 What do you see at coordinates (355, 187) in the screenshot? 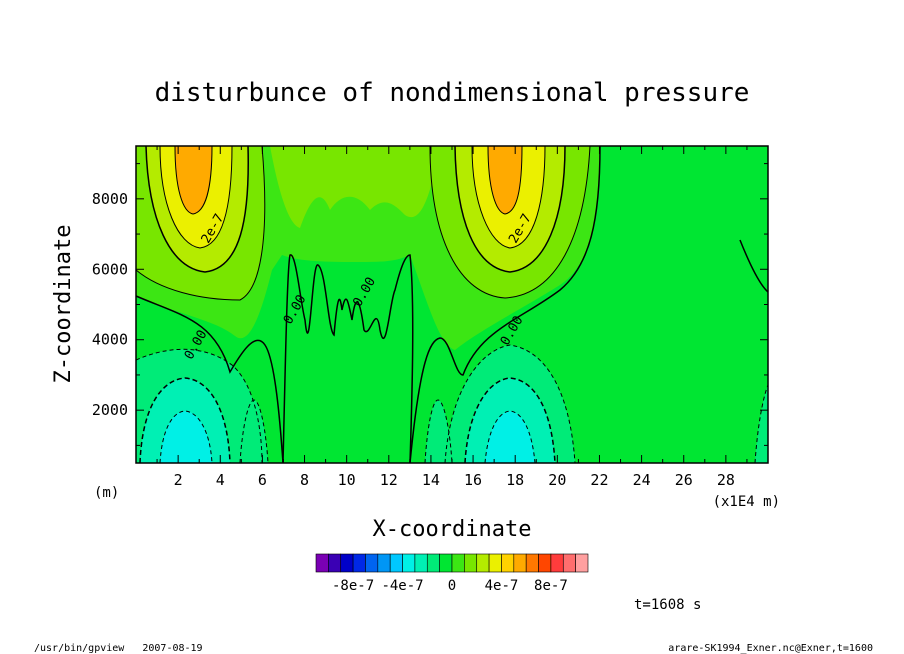
I see `upper-mid-band` at bounding box center [355, 187].